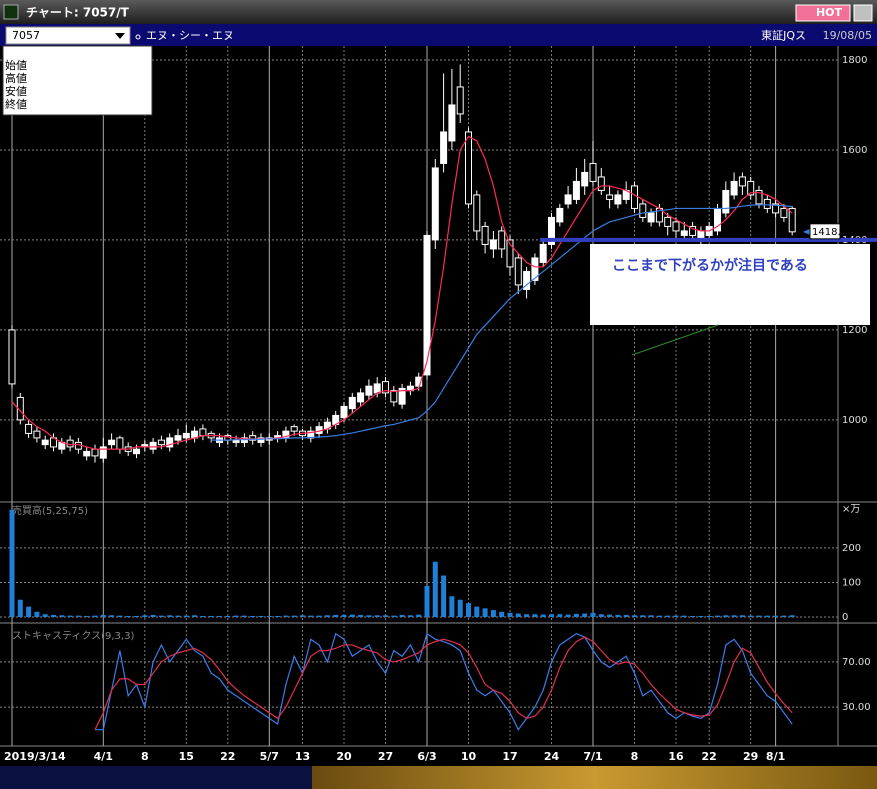 The image size is (877, 789). What do you see at coordinates (35, 756) in the screenshot?
I see `x-tick-label: 2019/3/14` at bounding box center [35, 756].